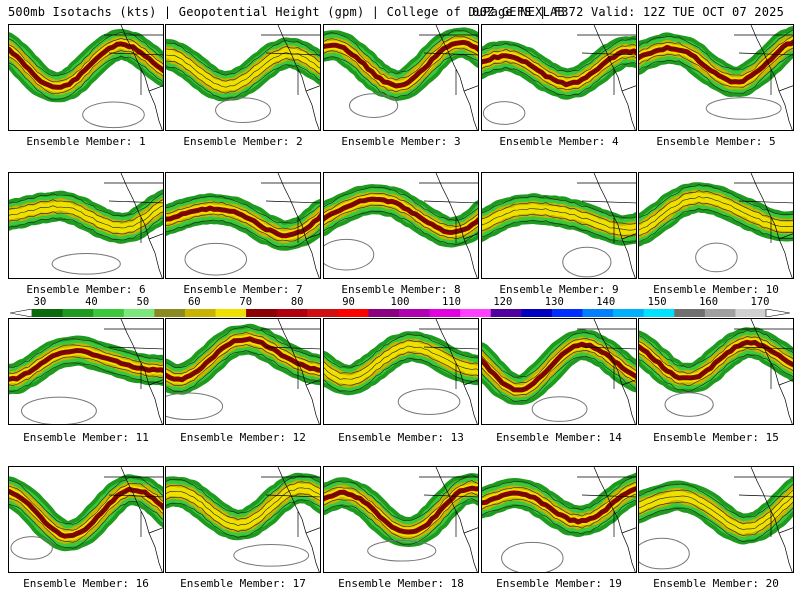  What do you see at coordinates (709, 302) in the screenshot?
I see `color-scale-tick-label: 160` at bounding box center [709, 302].